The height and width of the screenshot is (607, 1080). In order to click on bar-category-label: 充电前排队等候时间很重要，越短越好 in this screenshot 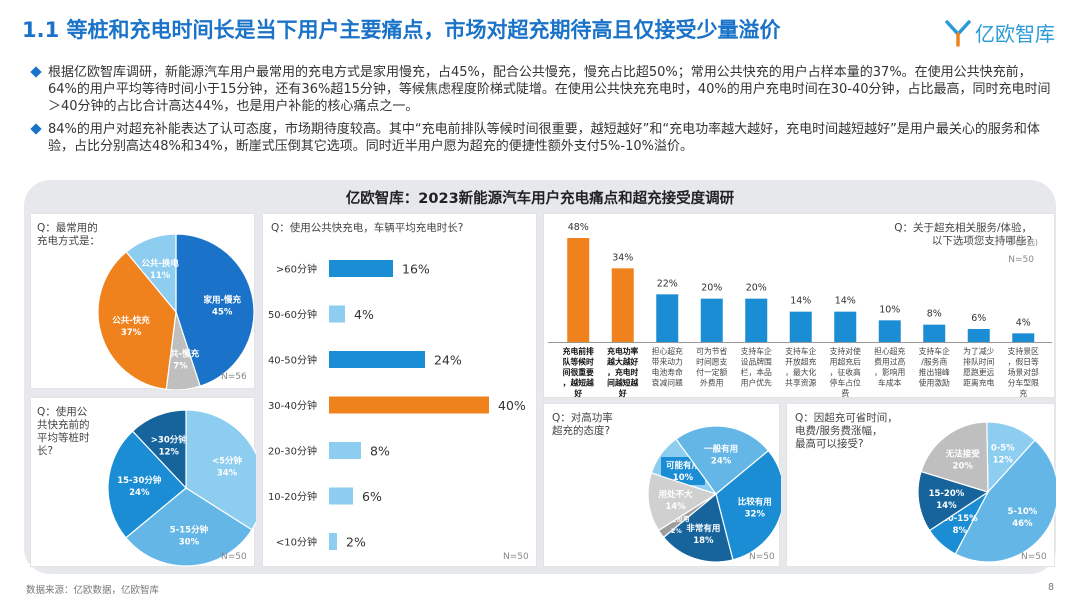, I will do `click(578, 372)`.